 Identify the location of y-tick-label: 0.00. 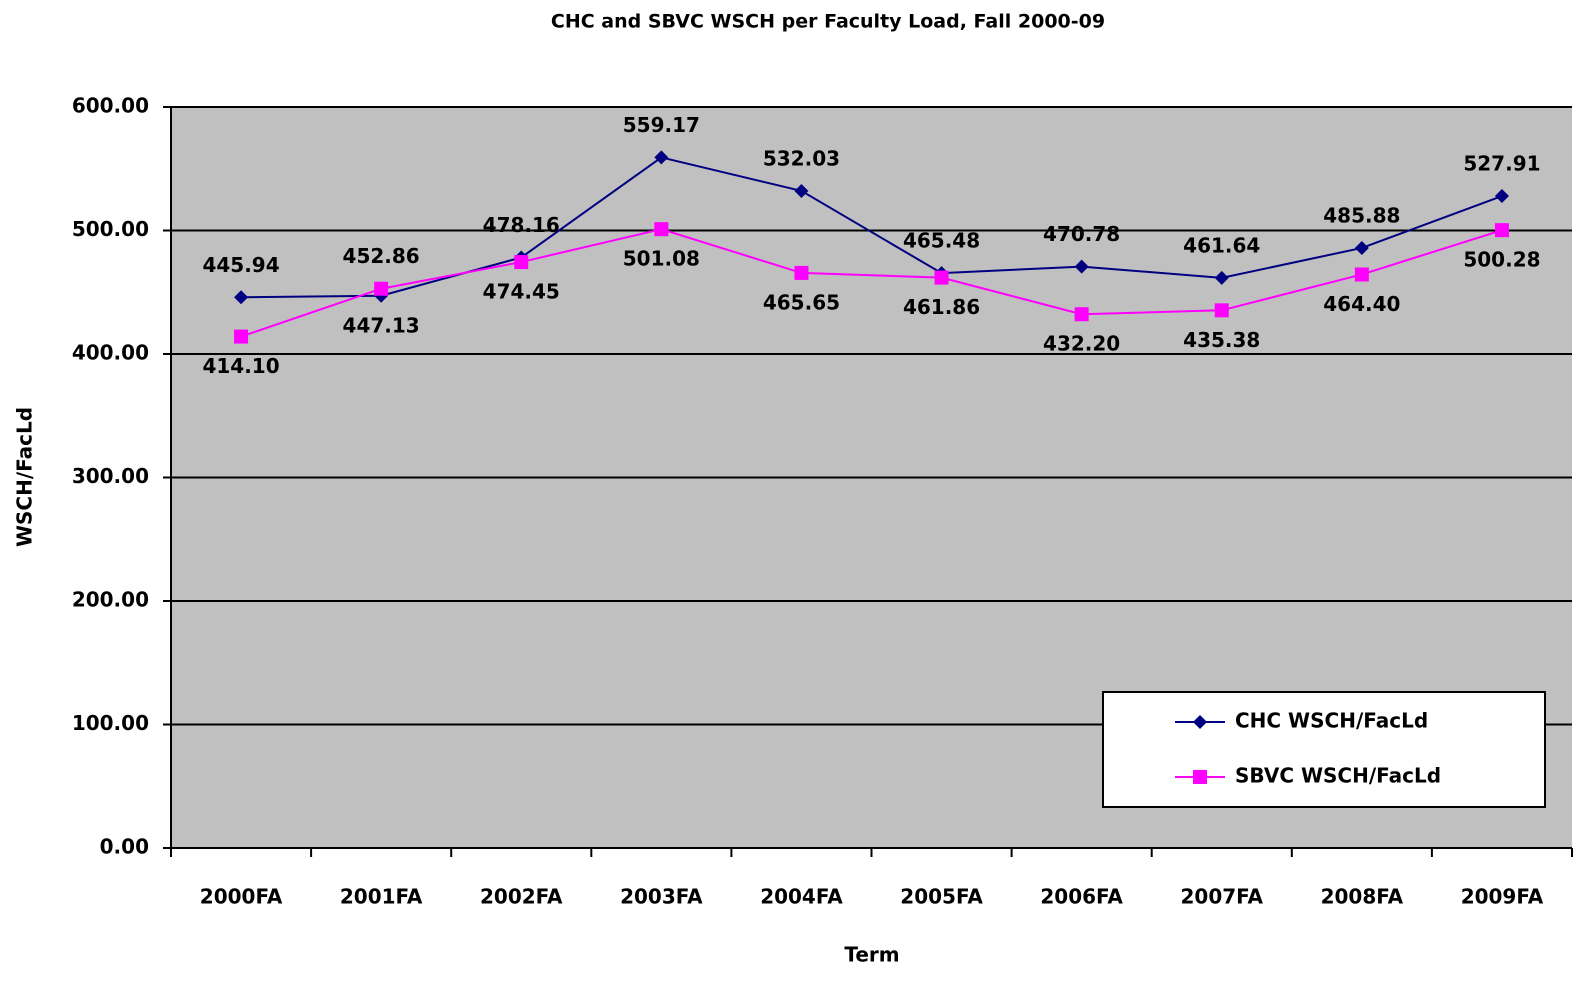
(124, 847).